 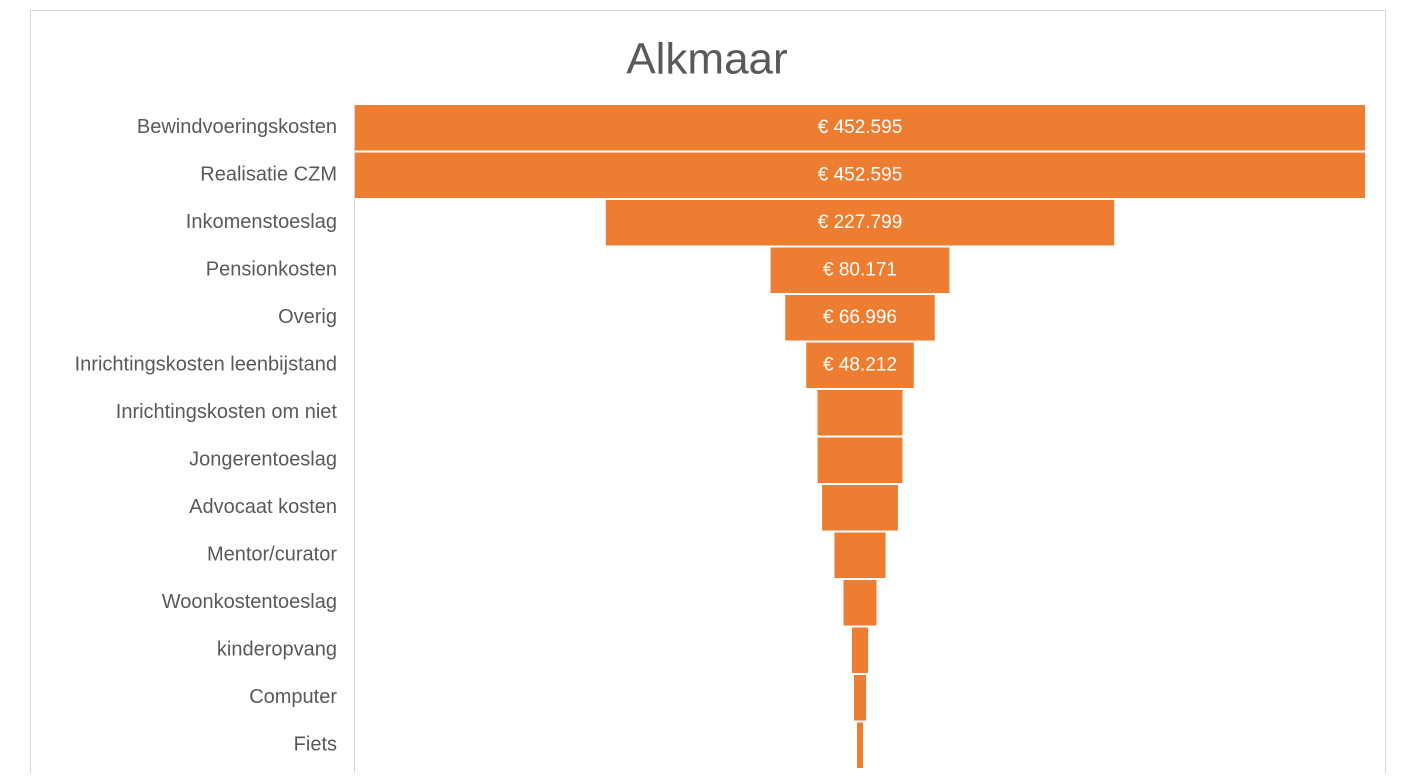 I want to click on category-label: Bewindvoeringskosten, so click(x=237, y=127).